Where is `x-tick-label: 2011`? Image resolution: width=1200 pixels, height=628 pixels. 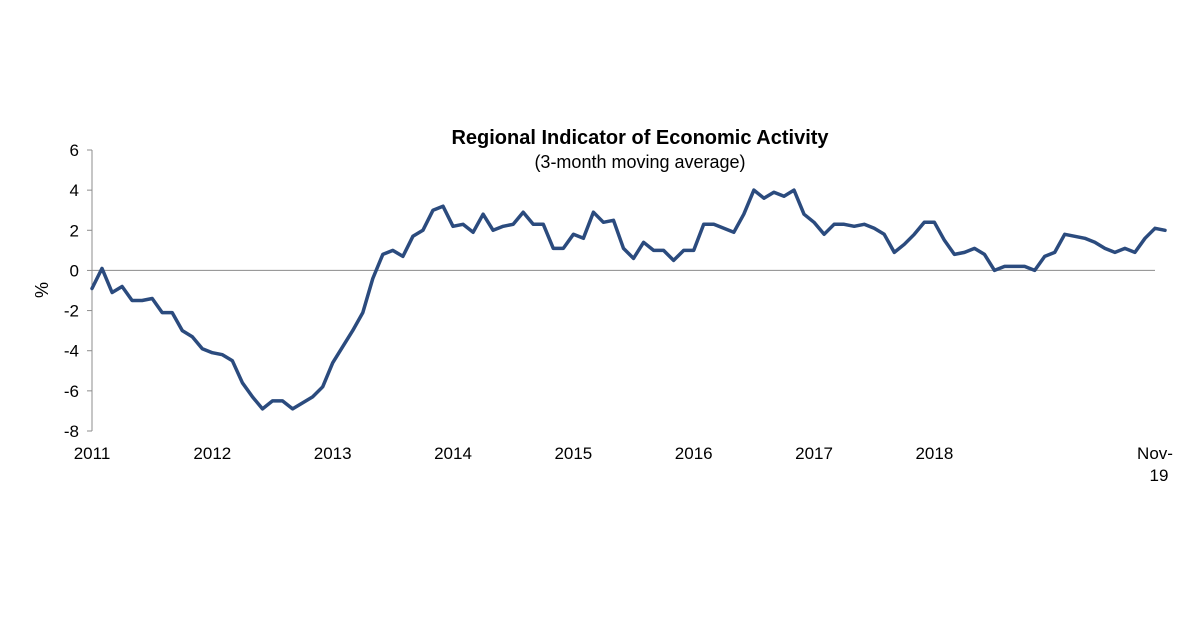 x-tick-label: 2011 is located at coordinates (92, 453).